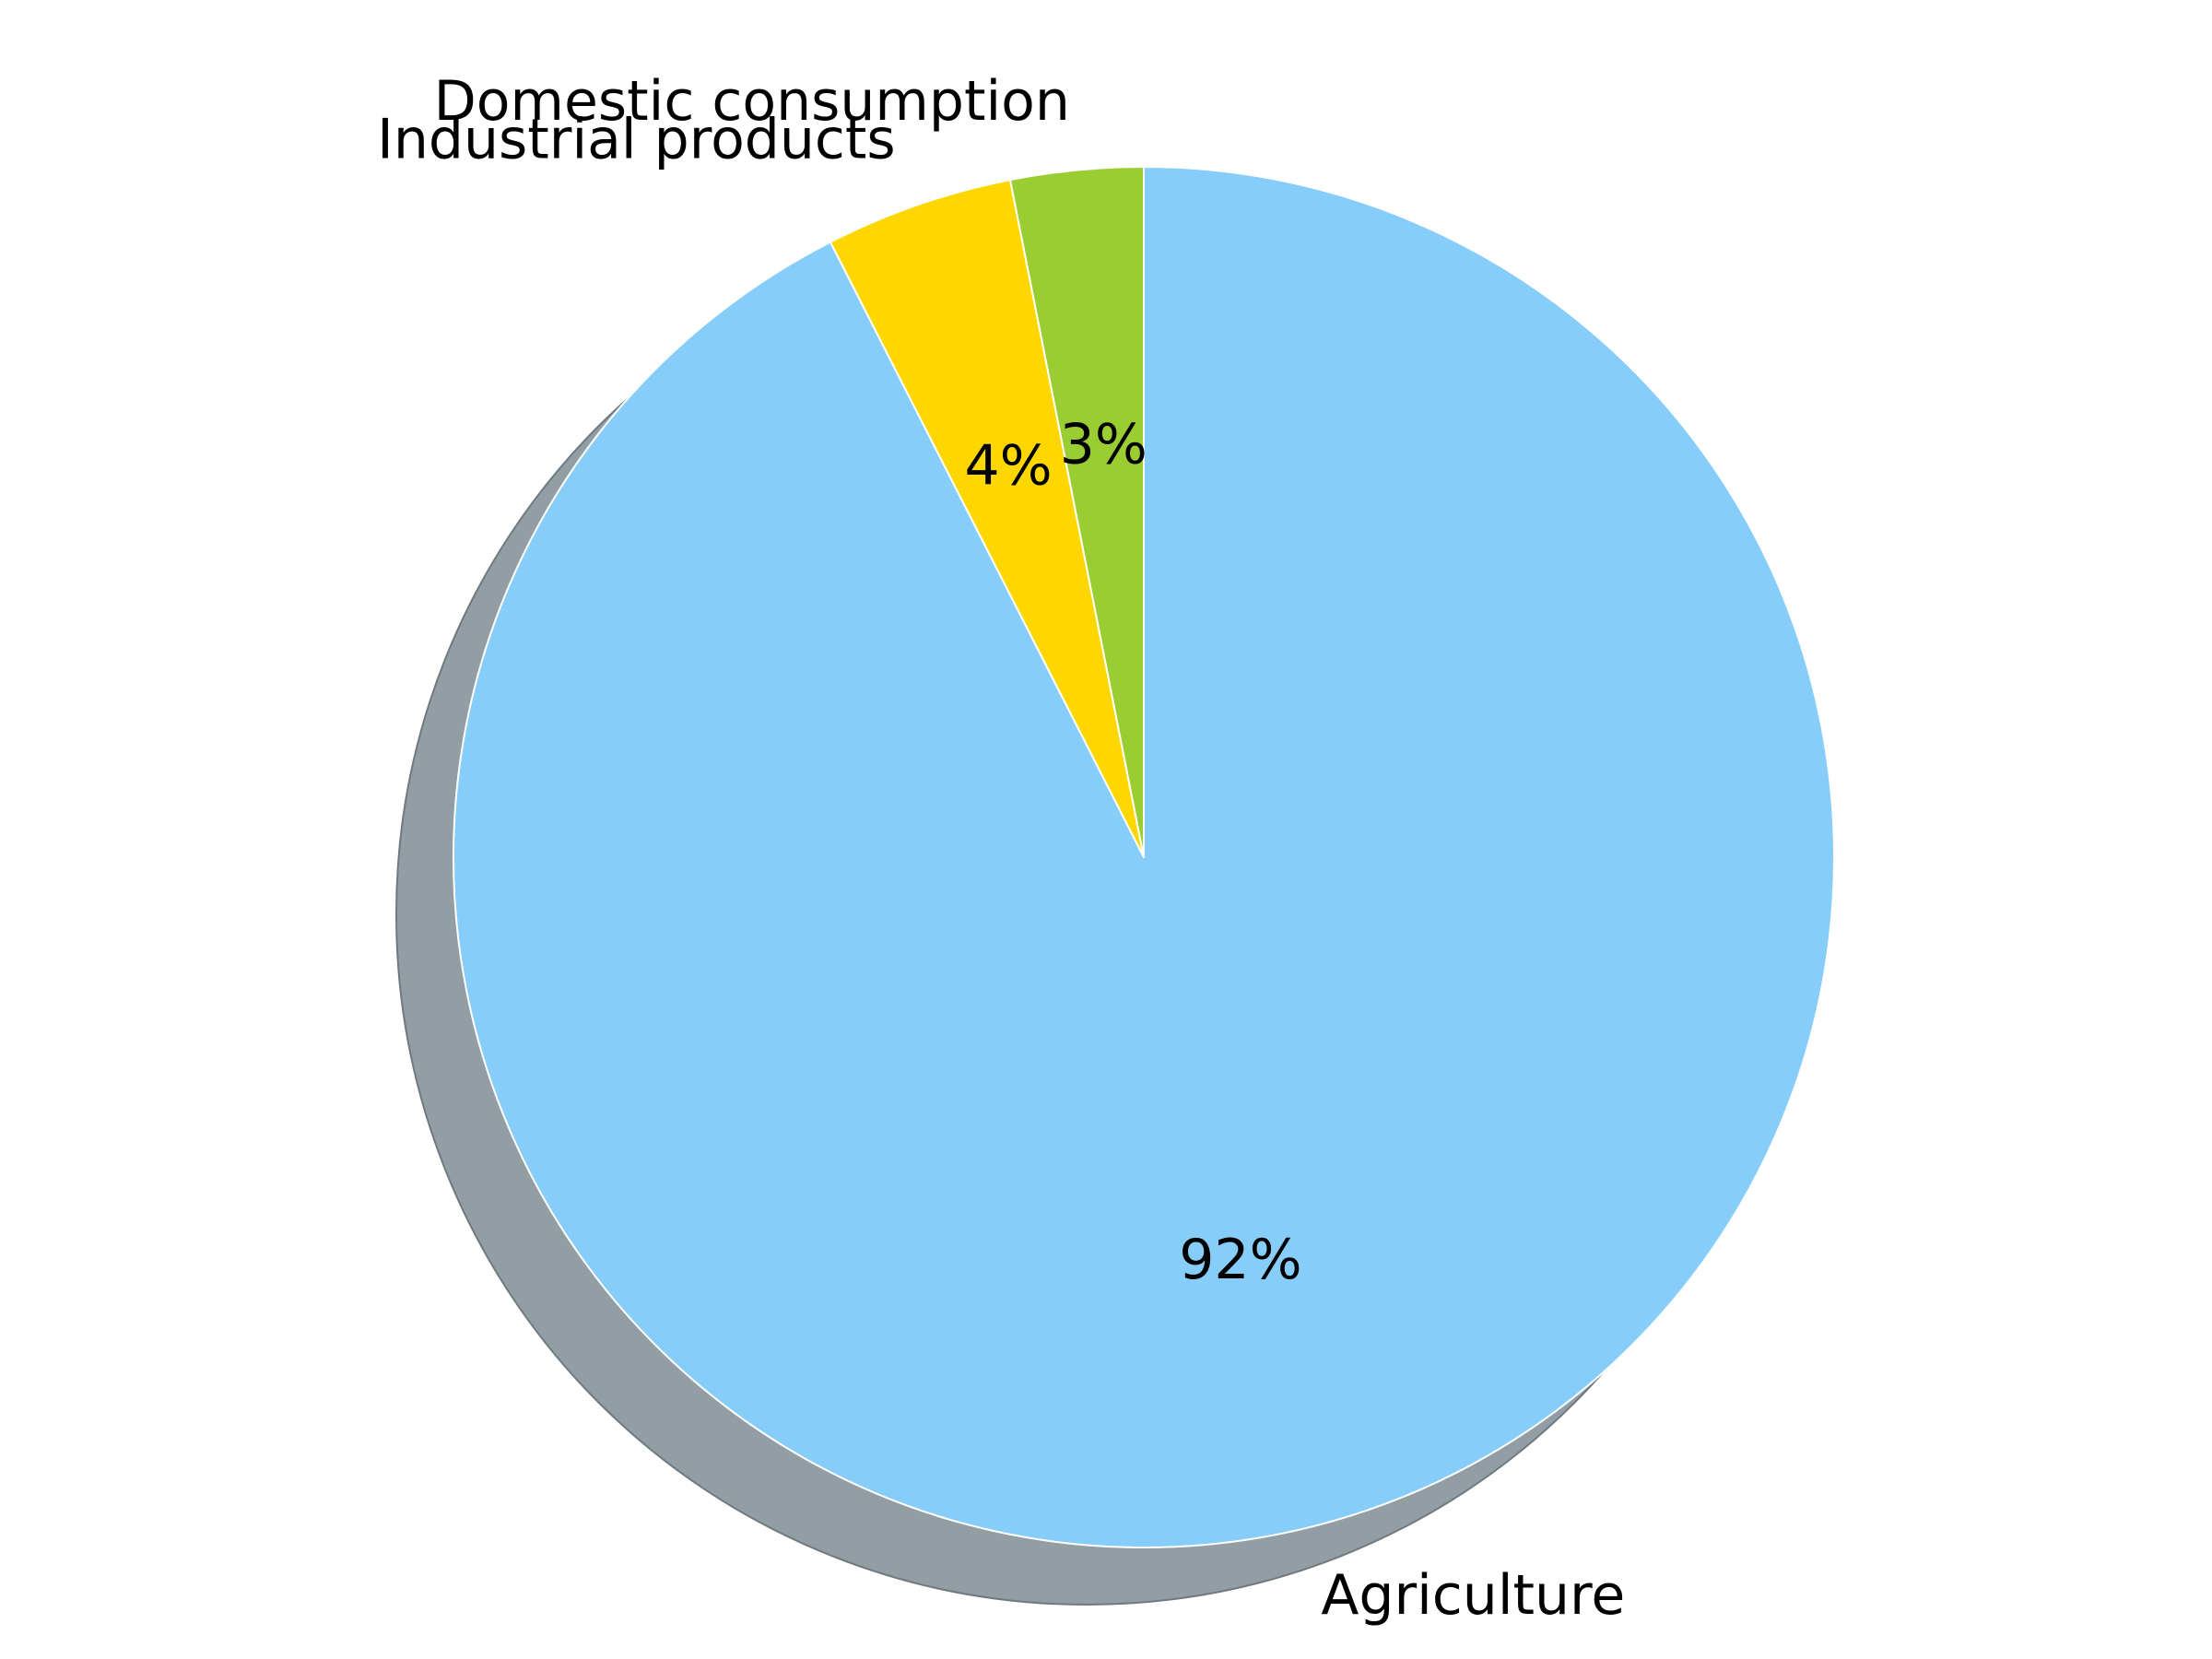 Image resolution: width=2212 pixels, height=1659 pixels. What do you see at coordinates (1077, 512) in the screenshot?
I see `pie-slice-domestic-consumption` at bounding box center [1077, 512].